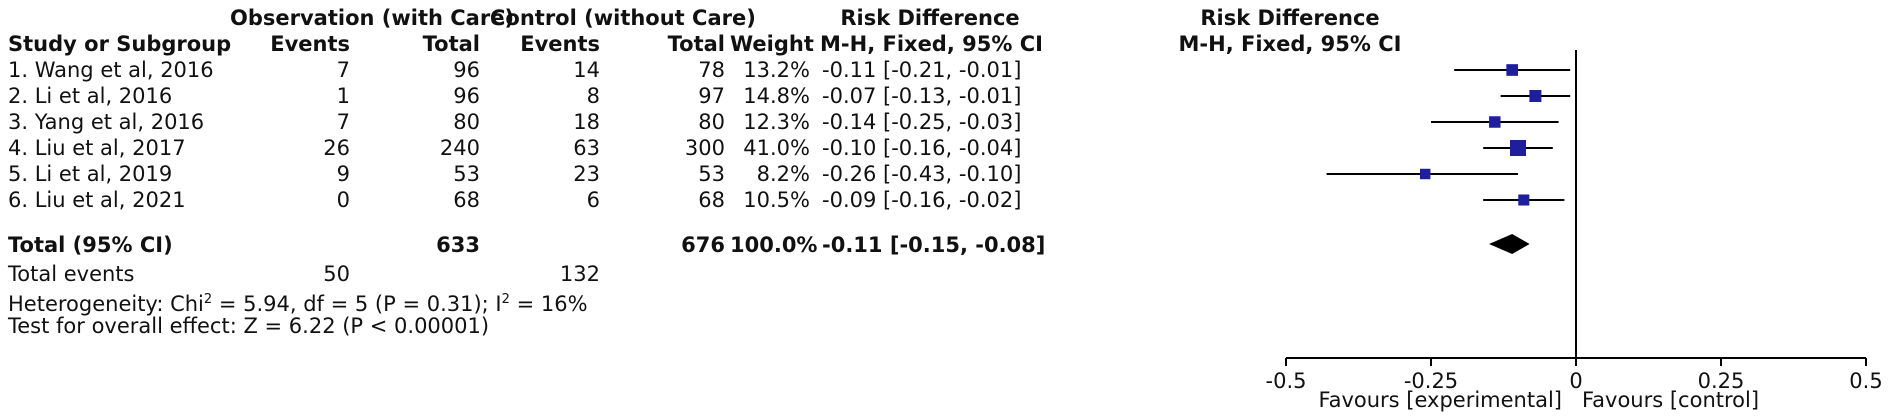 This screenshot has height=420, width=1901. I want to click on x-tick-label: 0, so click(1575, 381).